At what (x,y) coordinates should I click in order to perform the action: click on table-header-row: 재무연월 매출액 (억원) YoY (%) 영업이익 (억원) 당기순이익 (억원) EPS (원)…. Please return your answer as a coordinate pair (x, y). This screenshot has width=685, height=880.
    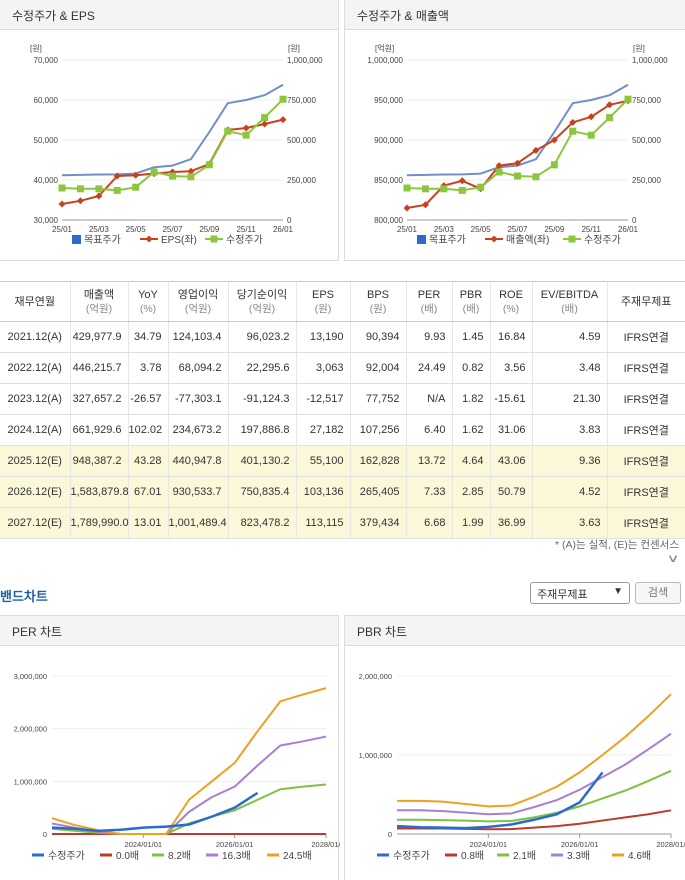
    Looking at the image, I should click on (342, 301).